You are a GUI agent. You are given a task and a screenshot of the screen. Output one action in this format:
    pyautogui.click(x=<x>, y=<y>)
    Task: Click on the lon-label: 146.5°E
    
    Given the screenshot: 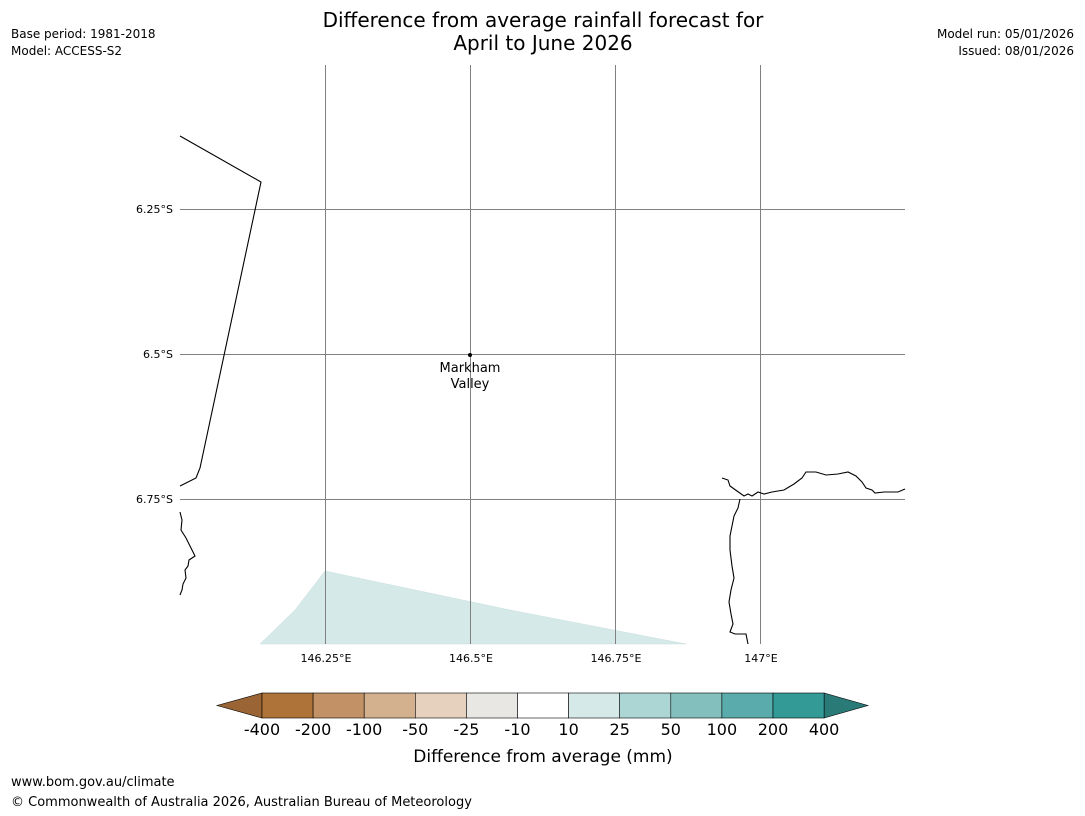 What is the action you would take?
    pyautogui.click(x=471, y=658)
    